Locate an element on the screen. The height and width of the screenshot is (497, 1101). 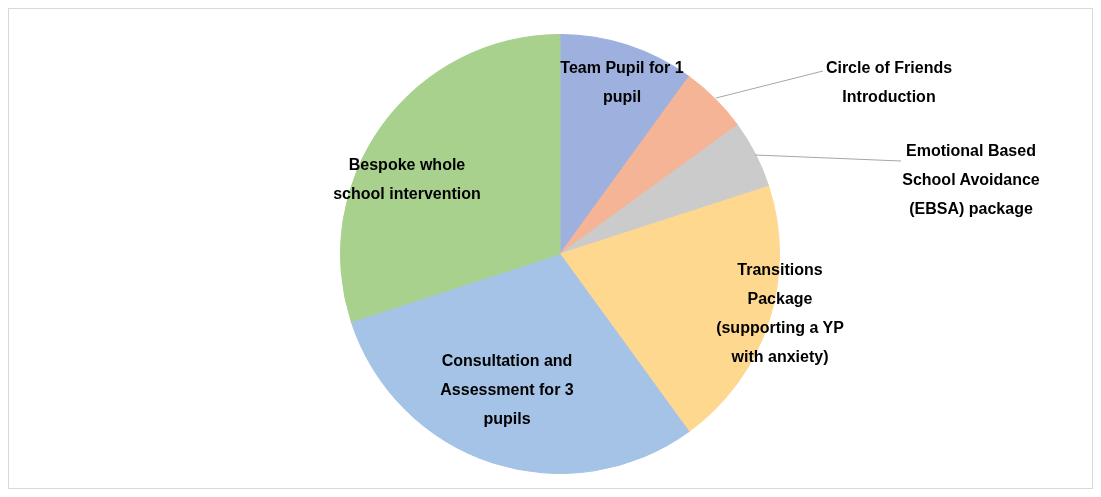
slice-label: Team Pupil for 1 pupil is located at coordinates (622, 82).